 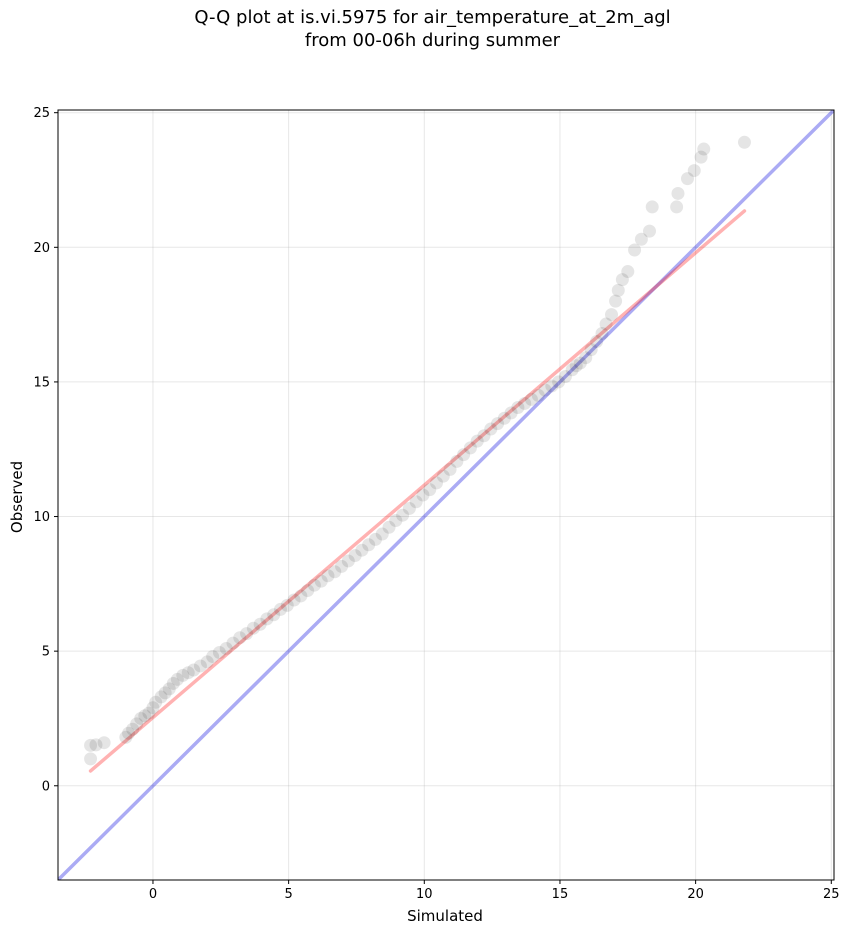 What do you see at coordinates (46, 786) in the screenshot?
I see `y-tick-label: 0` at bounding box center [46, 786].